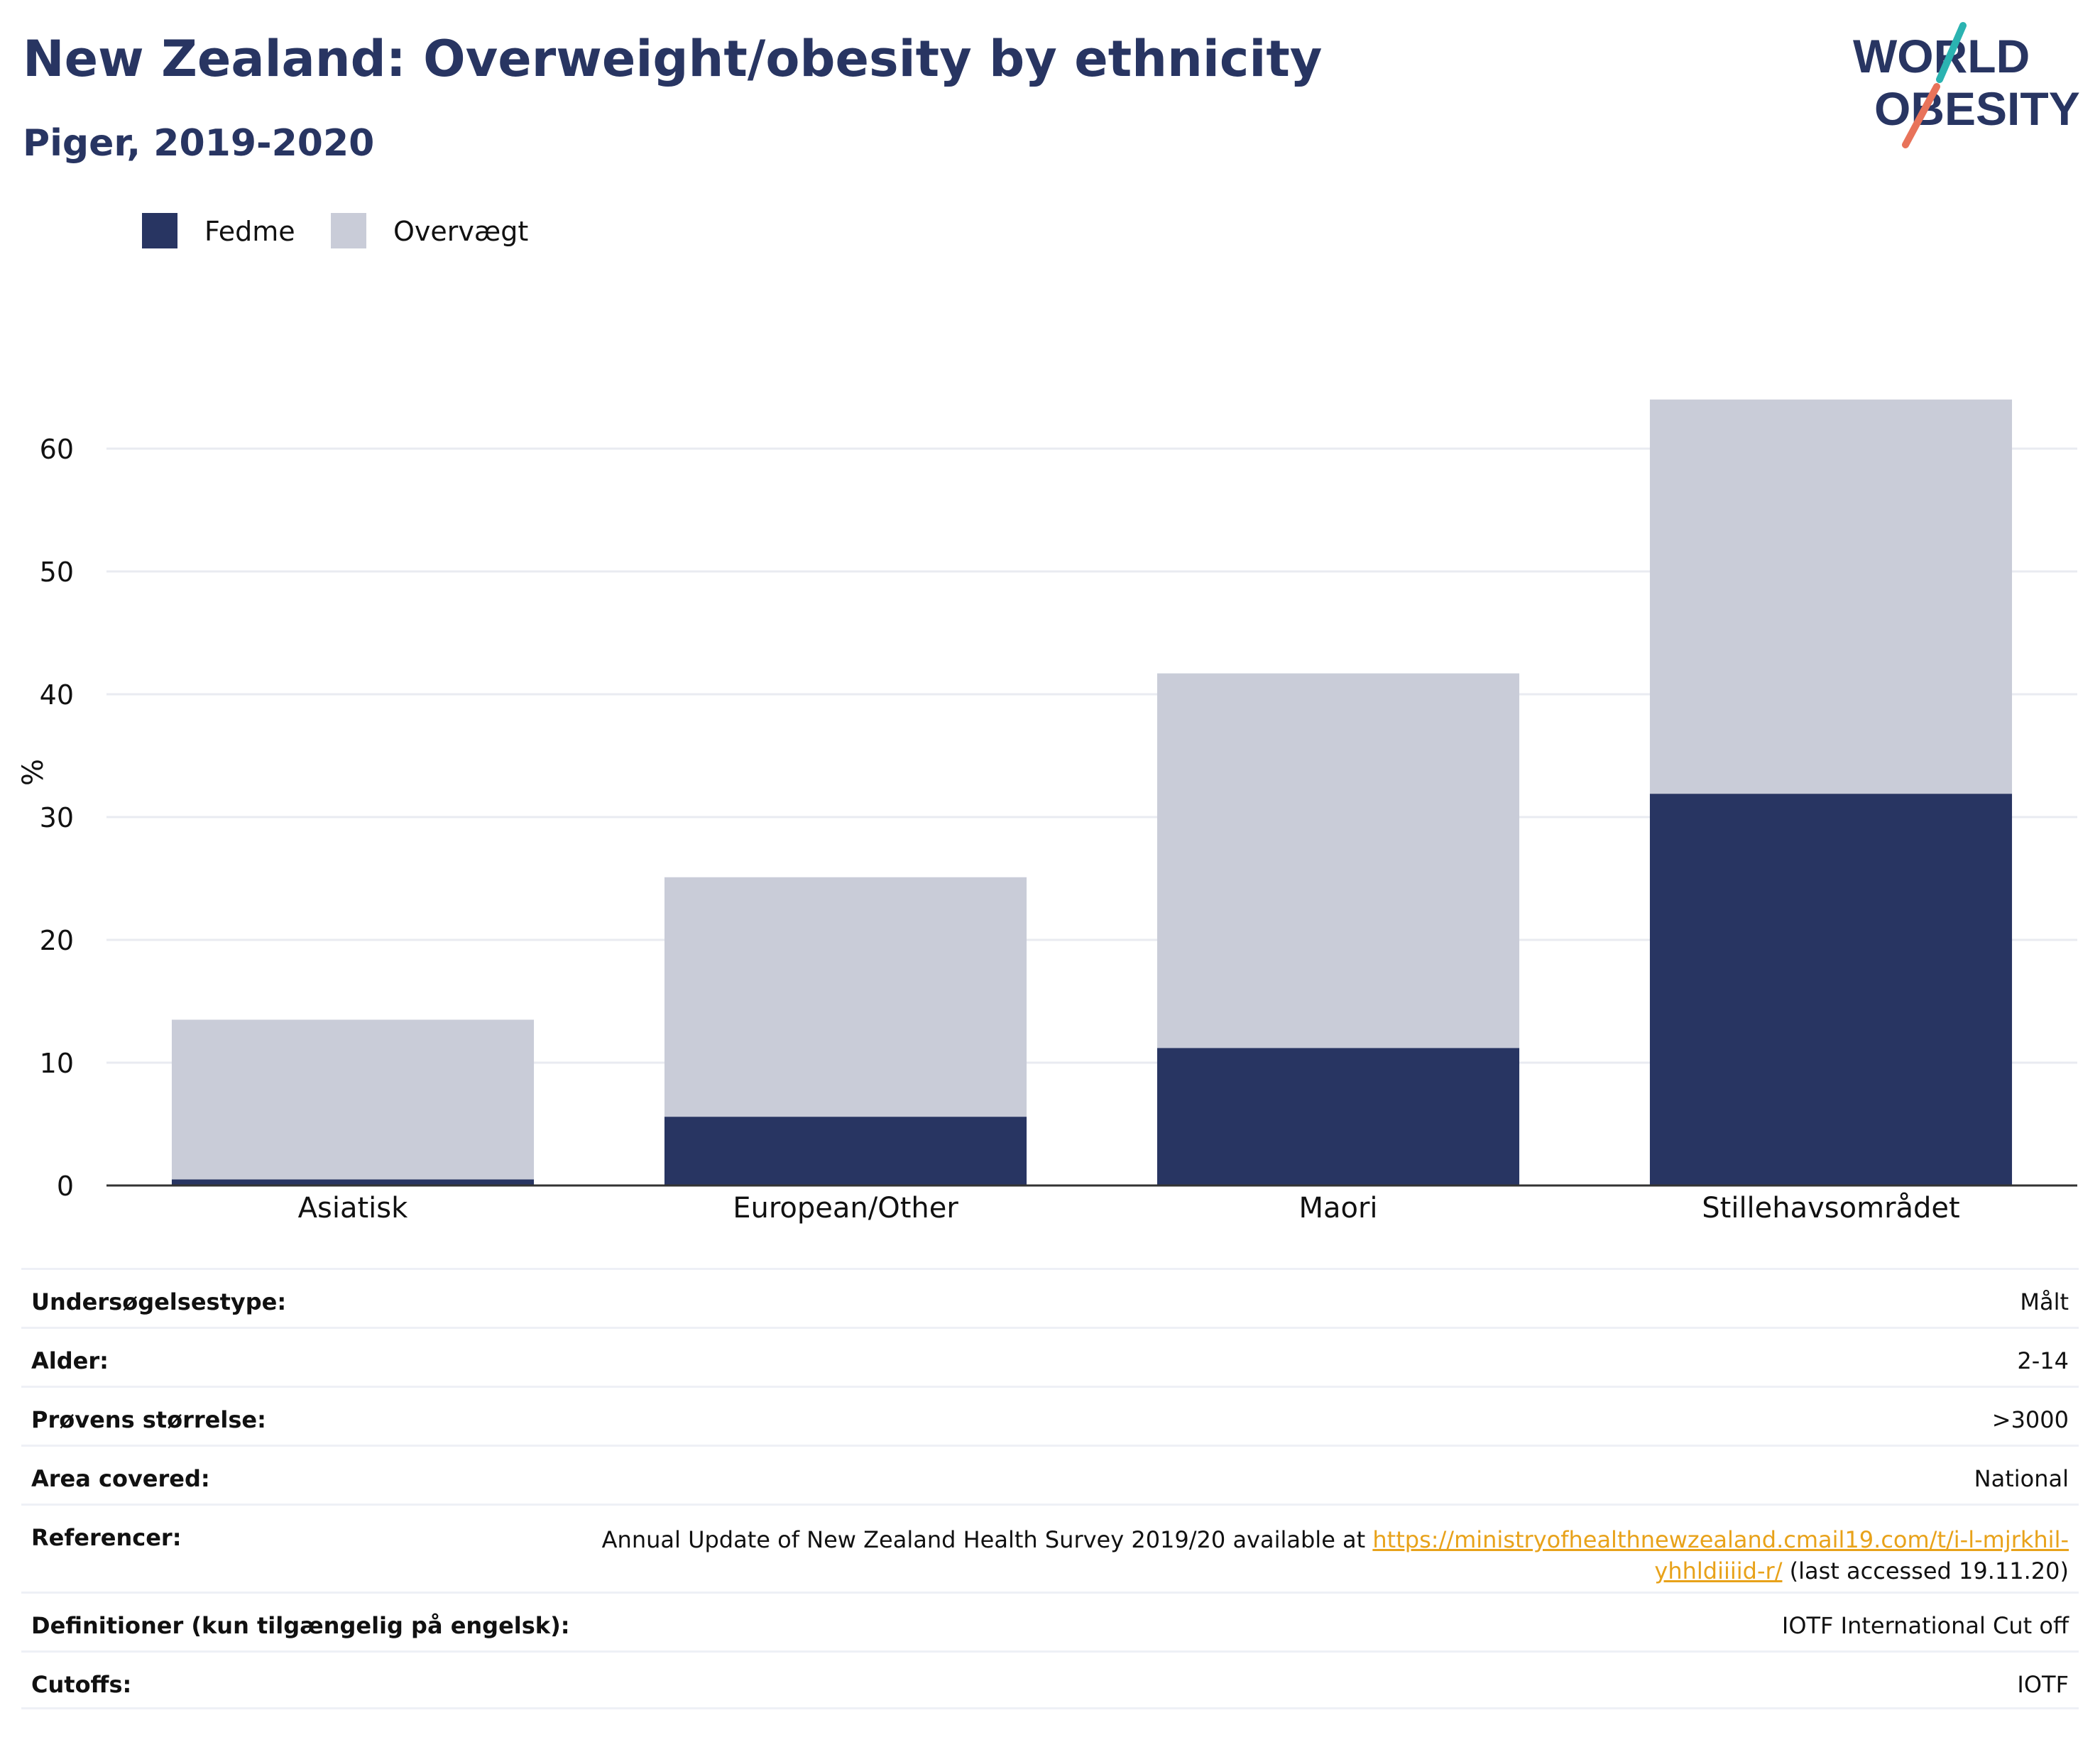  What do you see at coordinates (33, 772) in the screenshot?
I see `y-axis-label: %` at bounding box center [33, 772].